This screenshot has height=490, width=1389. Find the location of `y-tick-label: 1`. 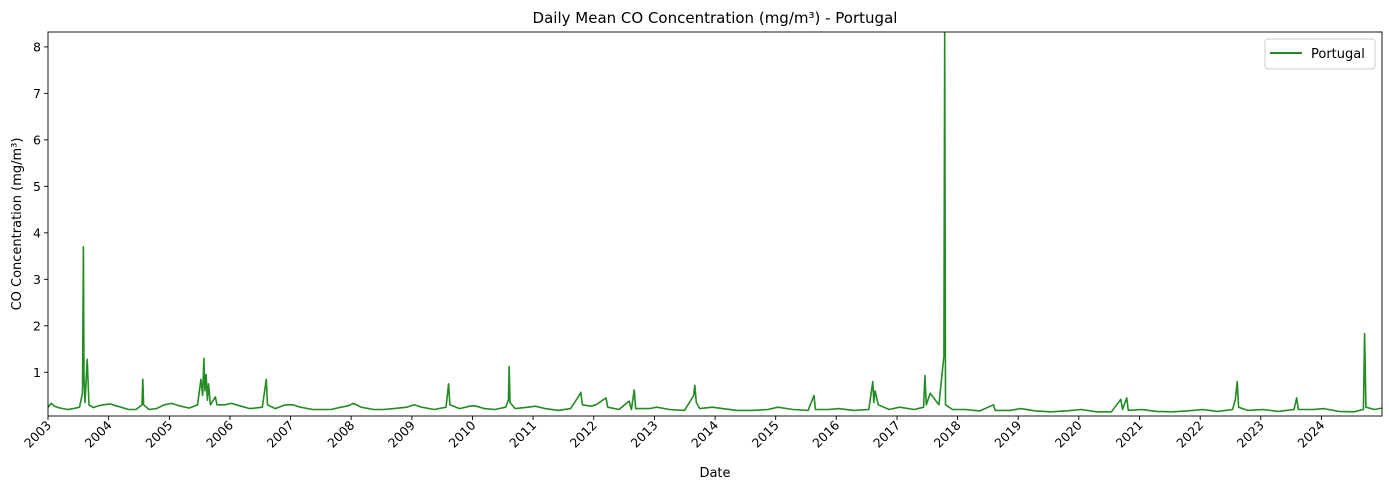

y-tick-label: 1 is located at coordinates (37, 372).